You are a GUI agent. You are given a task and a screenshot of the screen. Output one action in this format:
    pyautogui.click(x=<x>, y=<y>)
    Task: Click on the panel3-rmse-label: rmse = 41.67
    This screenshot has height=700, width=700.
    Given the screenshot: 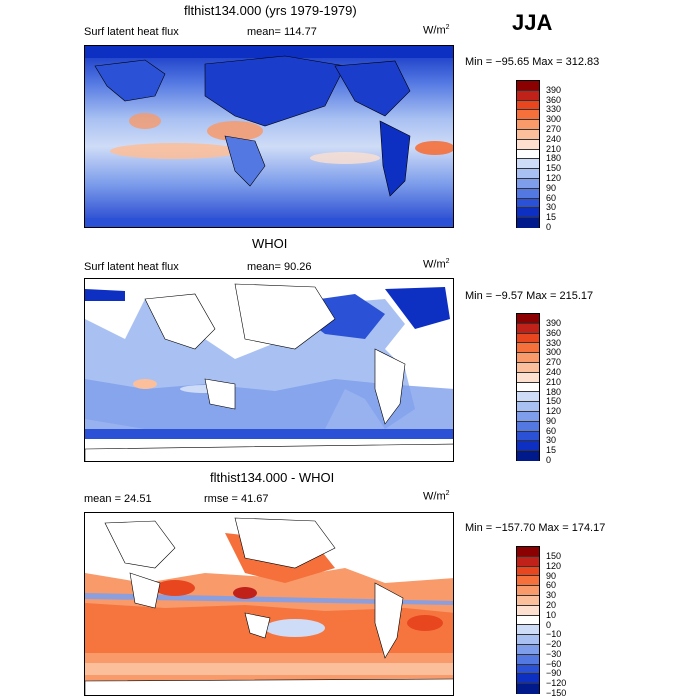 What is the action you would take?
    pyautogui.click(x=236, y=499)
    